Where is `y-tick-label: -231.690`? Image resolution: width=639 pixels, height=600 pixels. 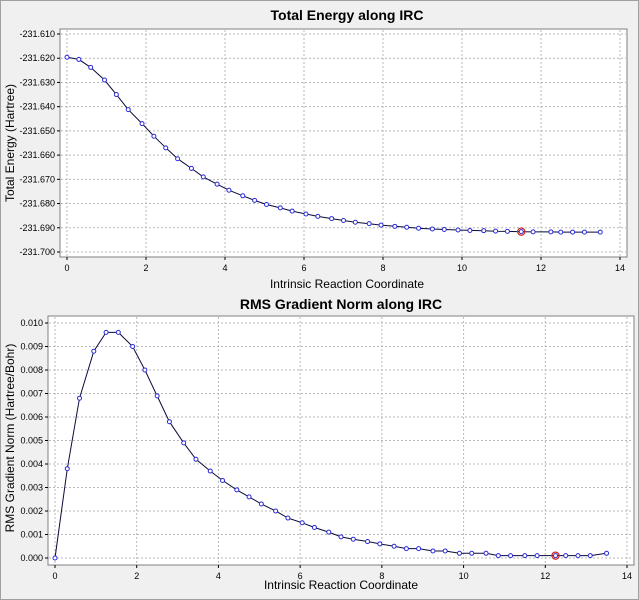
y-tick-label: -231.690 is located at coordinates (37, 228).